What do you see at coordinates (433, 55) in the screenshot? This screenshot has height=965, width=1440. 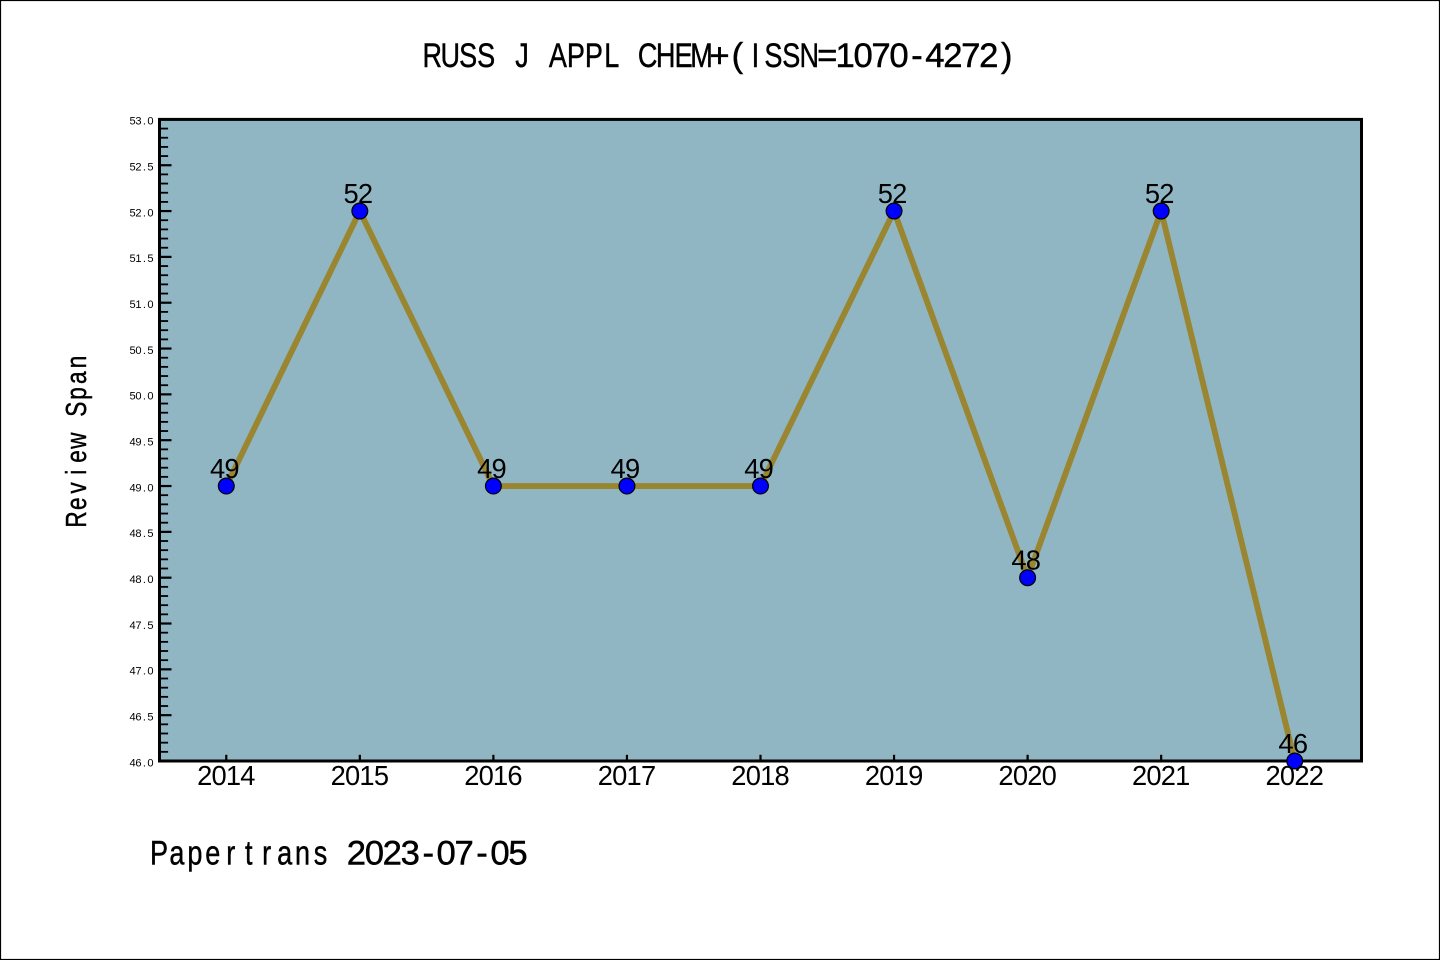 I see `svg-text: R` at bounding box center [433, 55].